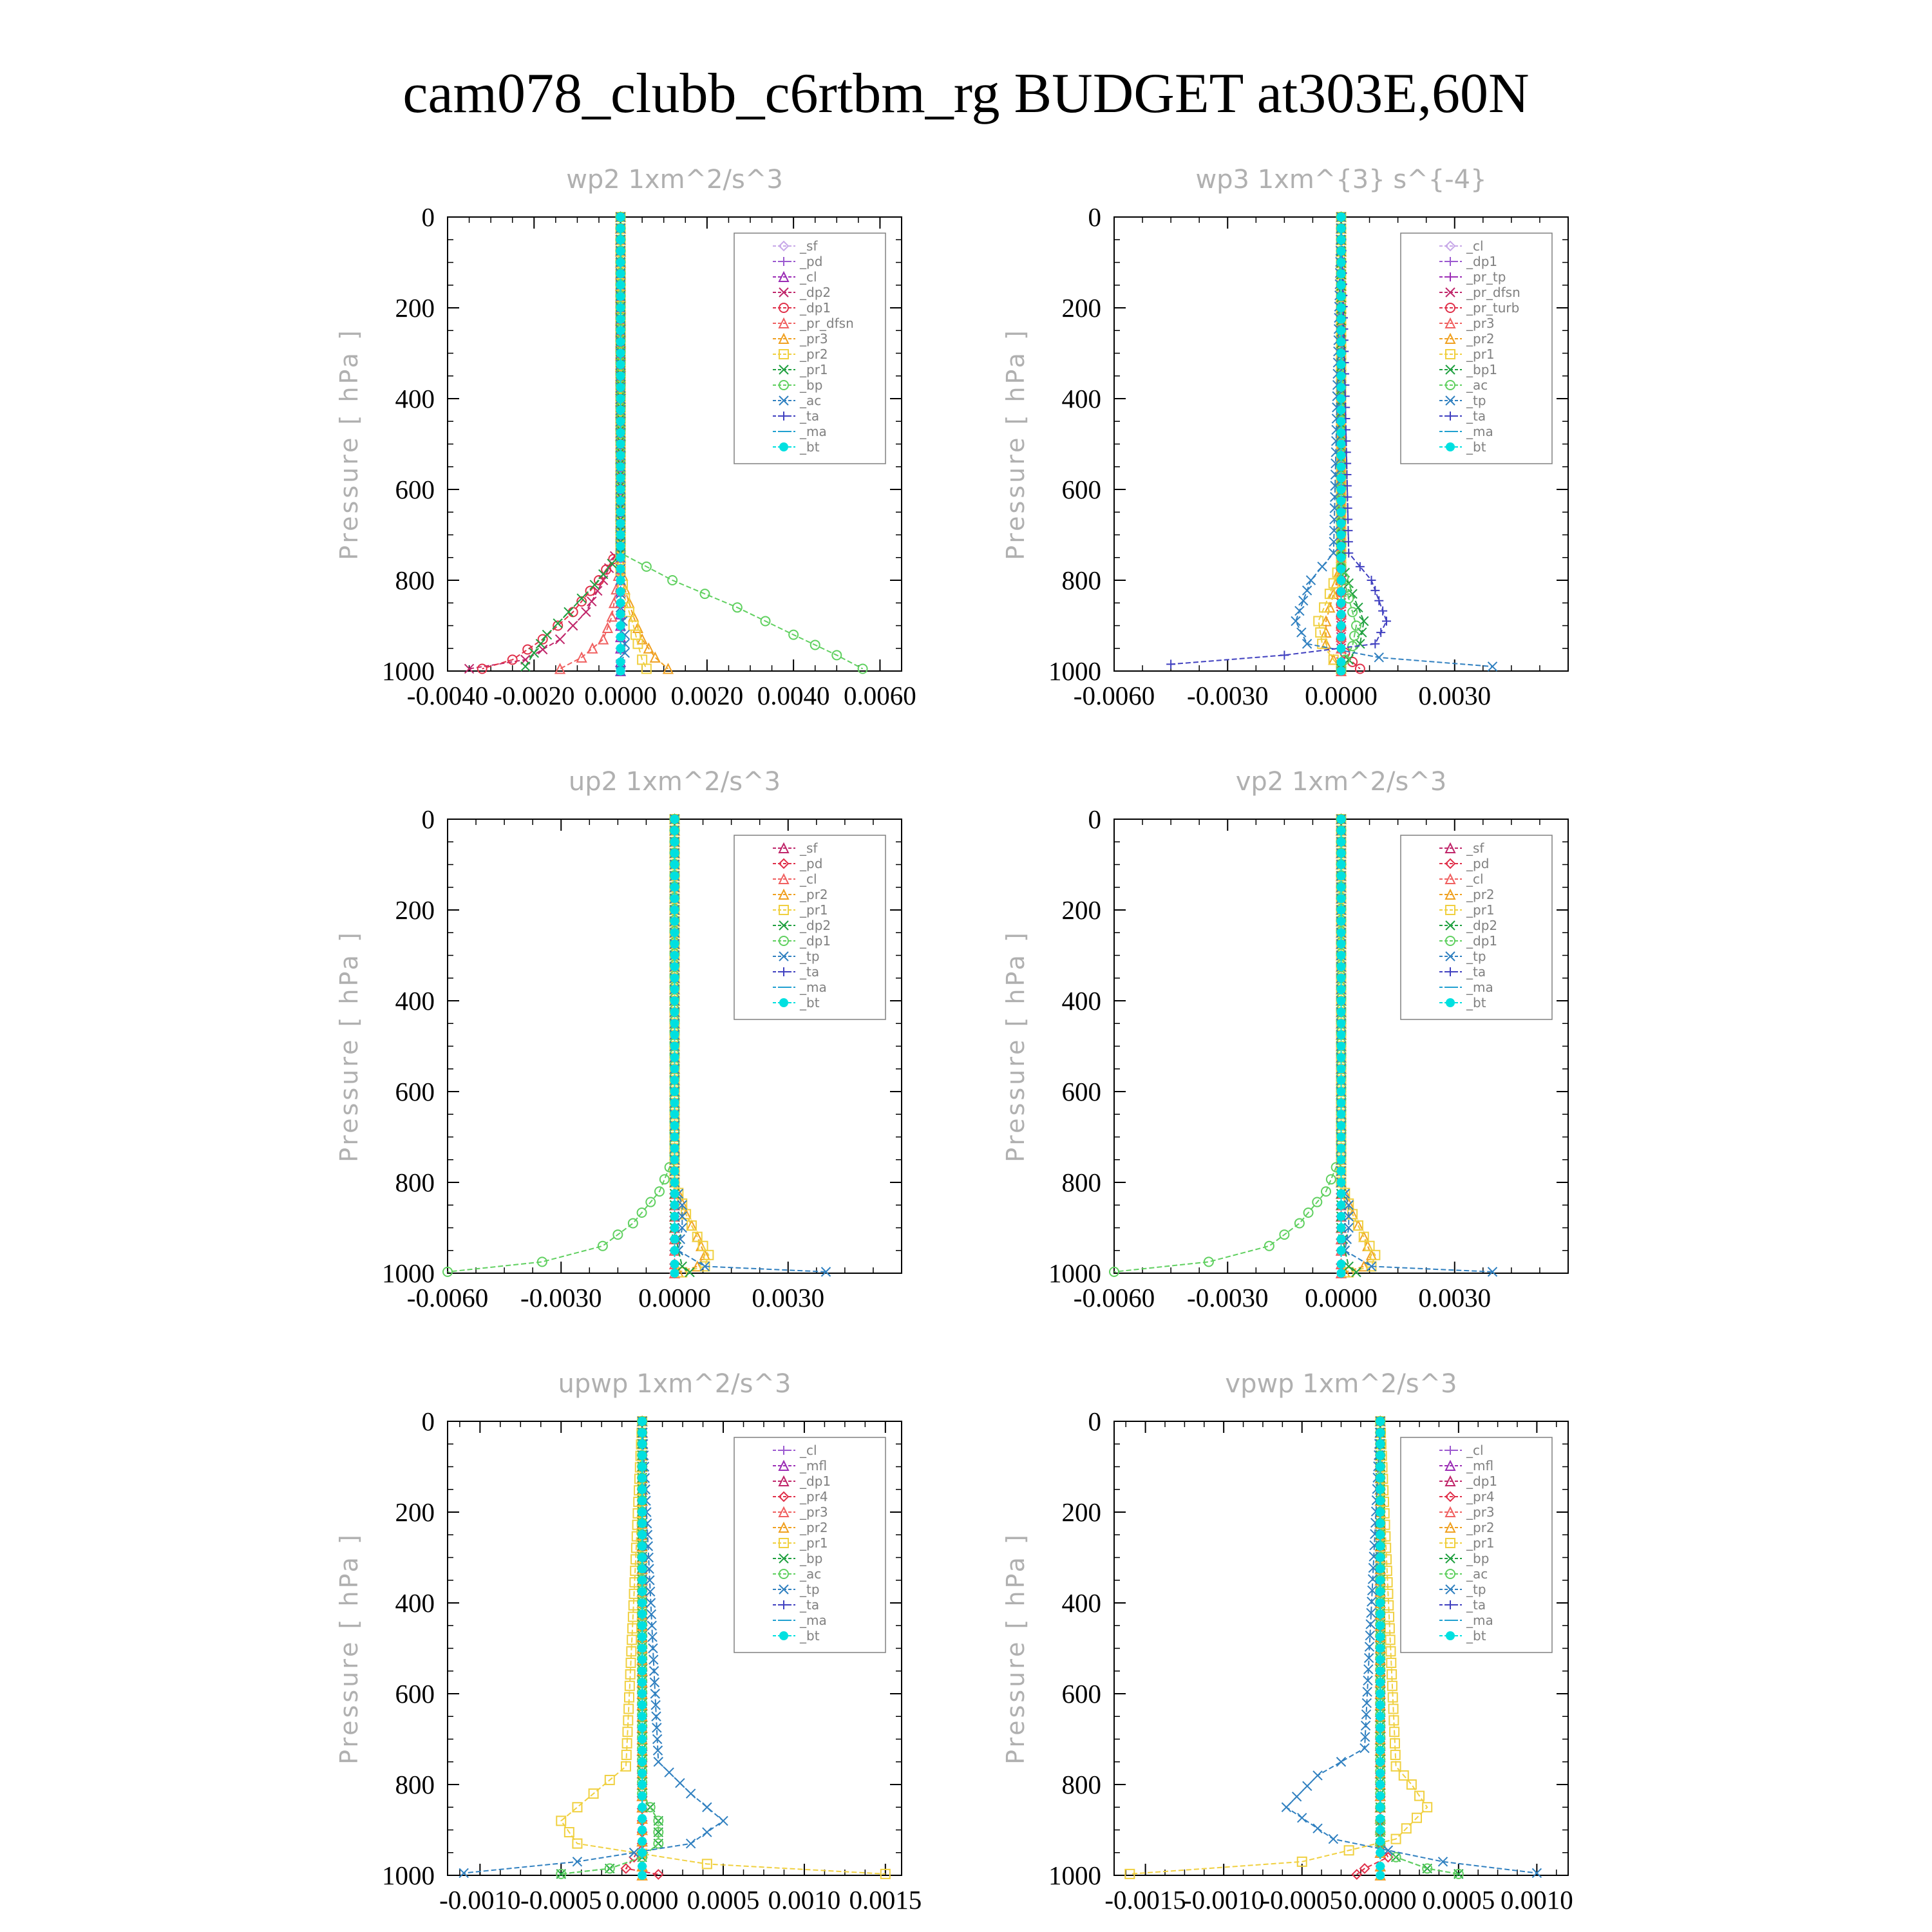 Image resolution: width=1932 pixels, height=1932 pixels. What do you see at coordinates (415, 1182) in the screenshot?
I see `y-tick-label: 800` at bounding box center [415, 1182].